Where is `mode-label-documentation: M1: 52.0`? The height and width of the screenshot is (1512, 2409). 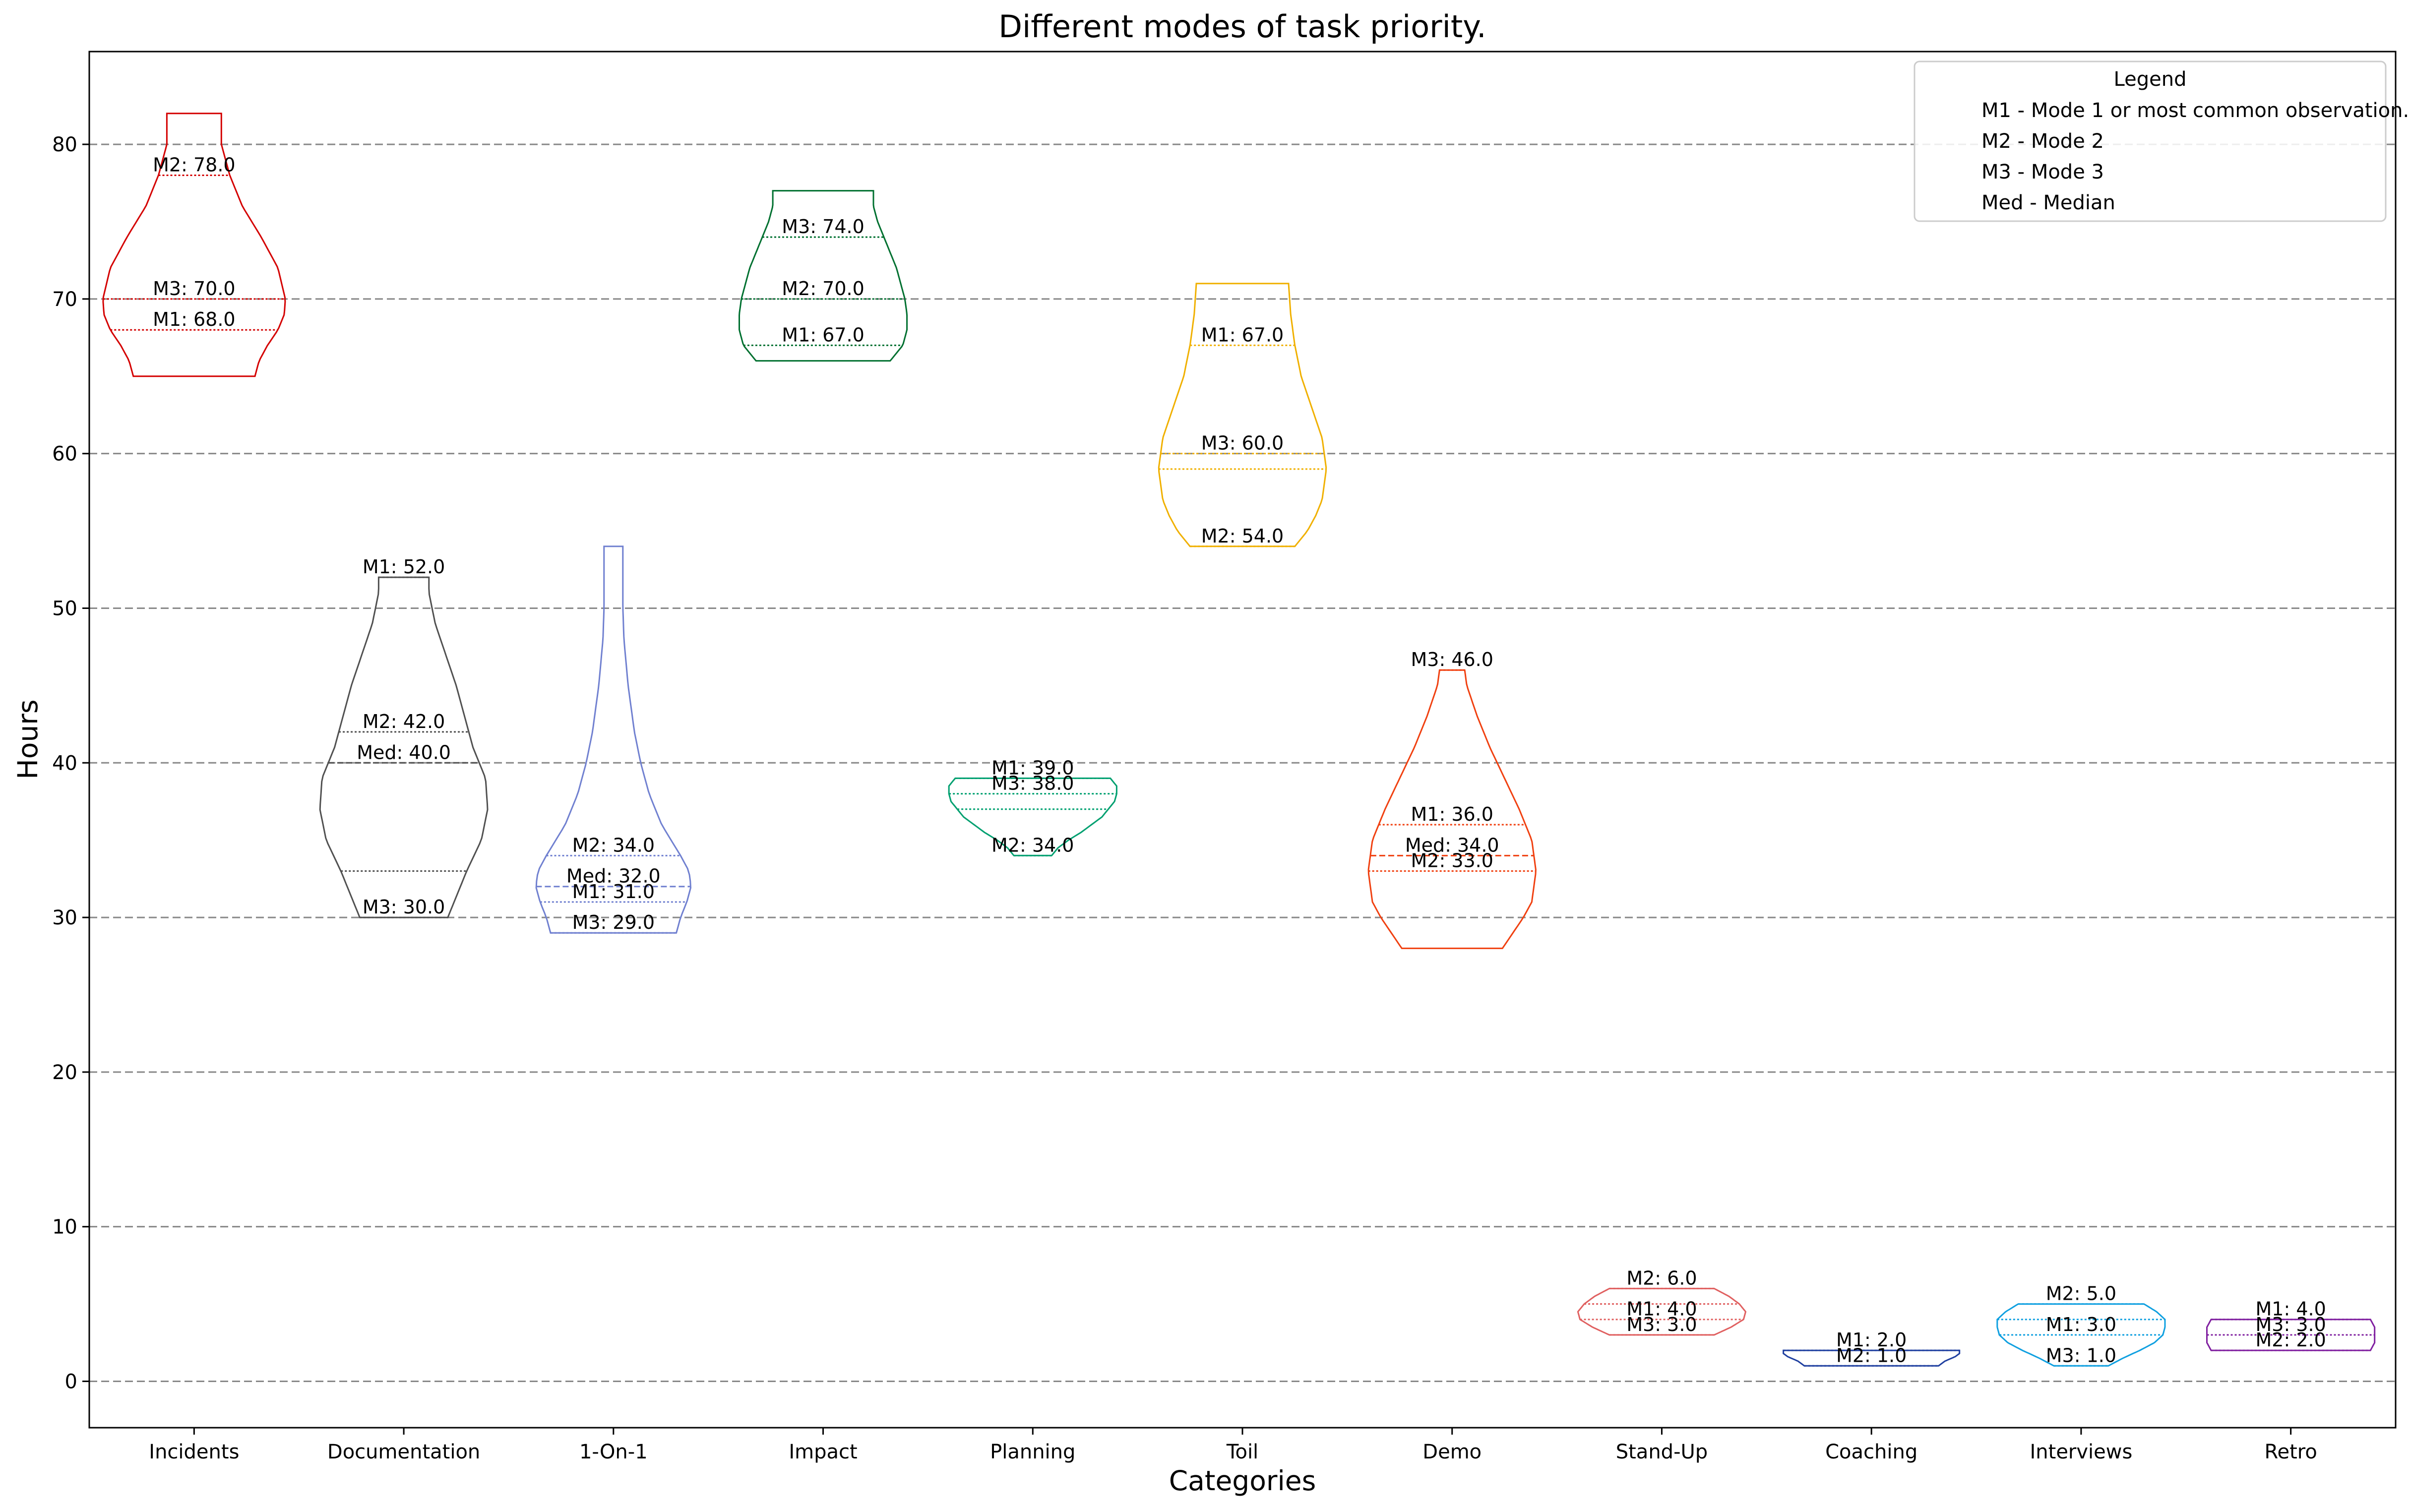 mode-label-documentation: M1: 52.0 is located at coordinates (404, 567).